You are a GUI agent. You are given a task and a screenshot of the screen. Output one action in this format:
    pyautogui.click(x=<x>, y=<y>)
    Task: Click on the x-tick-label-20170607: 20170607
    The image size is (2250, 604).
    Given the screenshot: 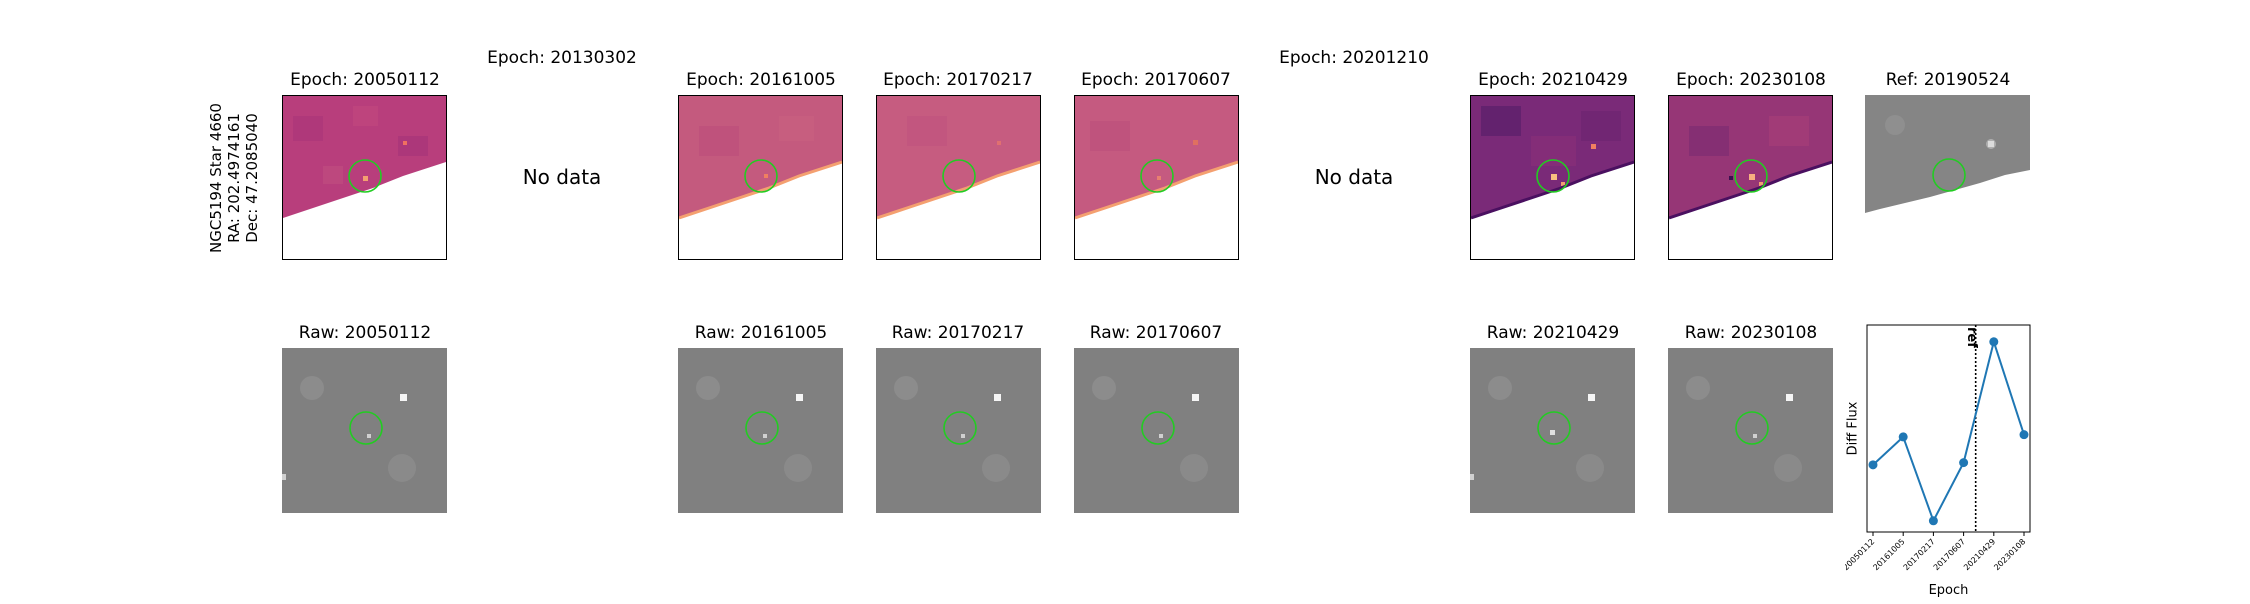 What is the action you would take?
    pyautogui.click(x=1949, y=554)
    